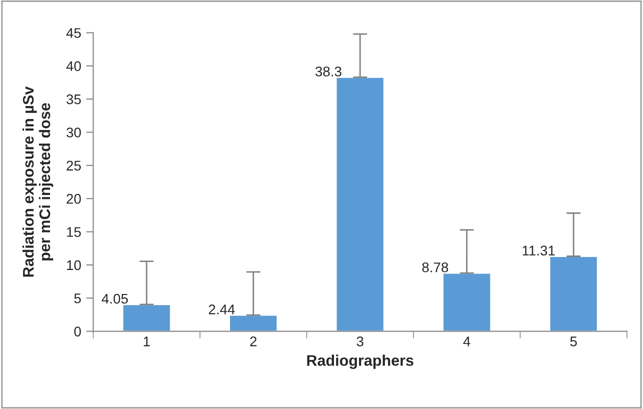 This screenshot has height=409, width=643. What do you see at coordinates (538, 251) in the screenshot?
I see `data-label: 11.31` at bounding box center [538, 251].